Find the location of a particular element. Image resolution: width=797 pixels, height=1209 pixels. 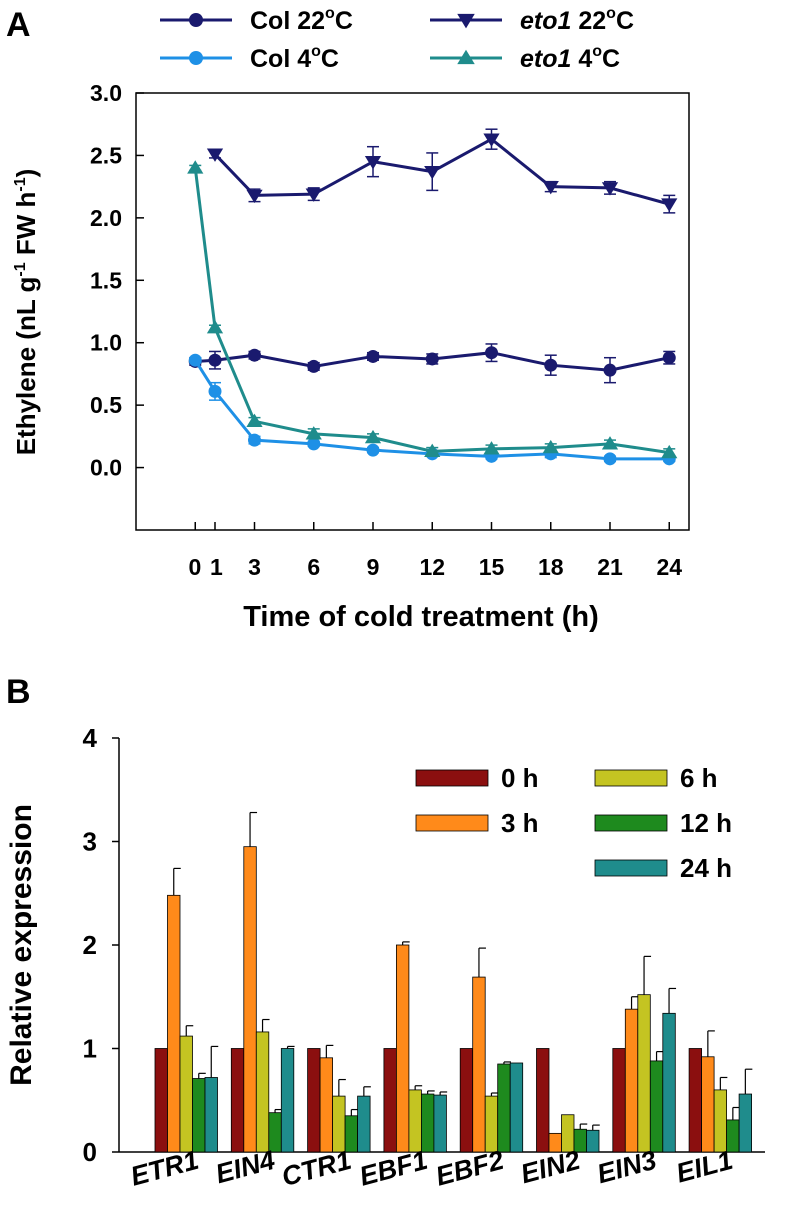

legend-swatch-marker-a is located at coordinates (196, 20).